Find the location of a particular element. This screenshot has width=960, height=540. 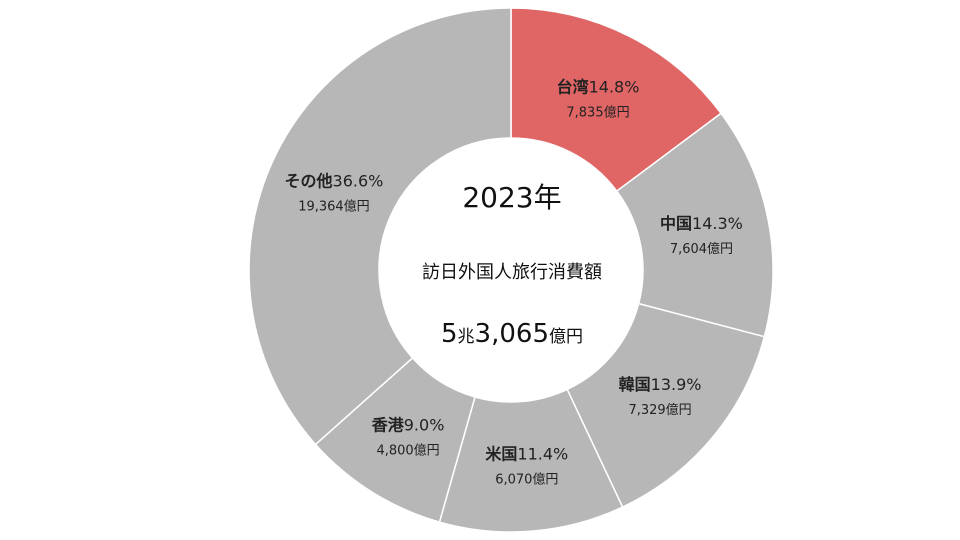

slice-name-3: 米国 is located at coordinates (501, 453).